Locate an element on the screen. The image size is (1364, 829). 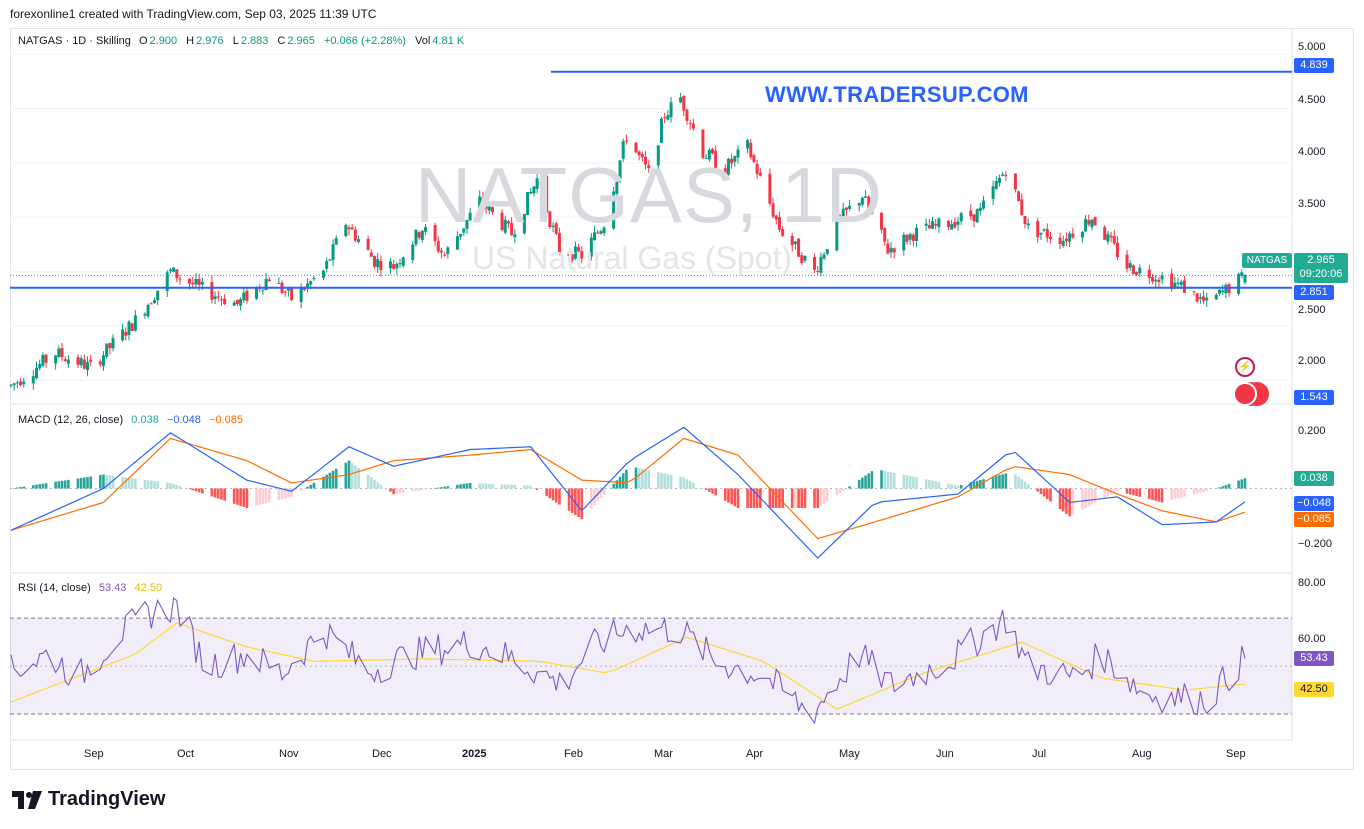
support-level-tag: 2.851 is located at coordinates (1314, 292).